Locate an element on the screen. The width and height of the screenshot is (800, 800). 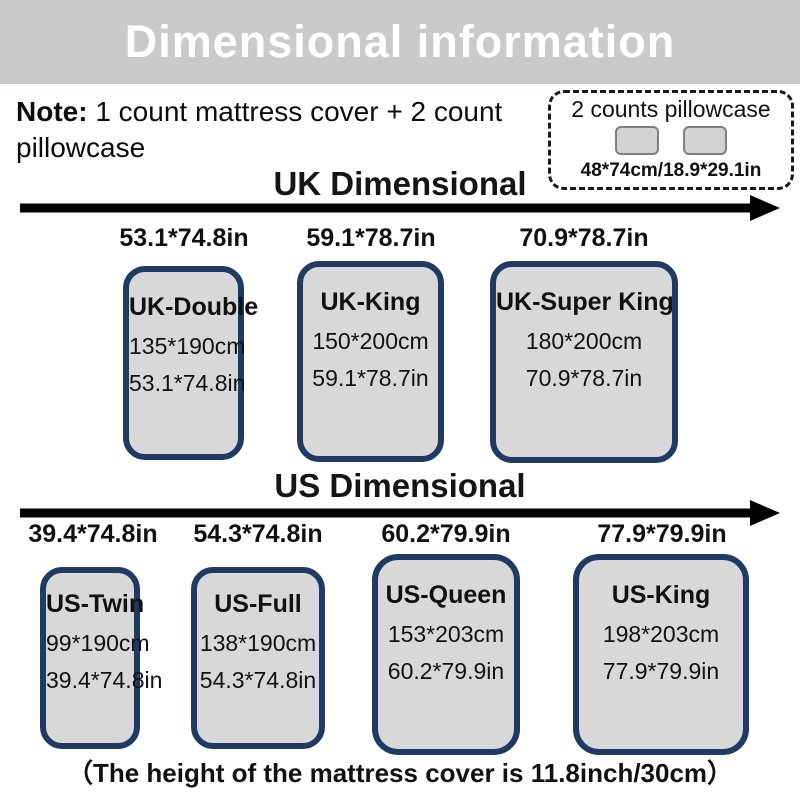
dimensions-cm: 150*200cm is located at coordinates (370, 340).